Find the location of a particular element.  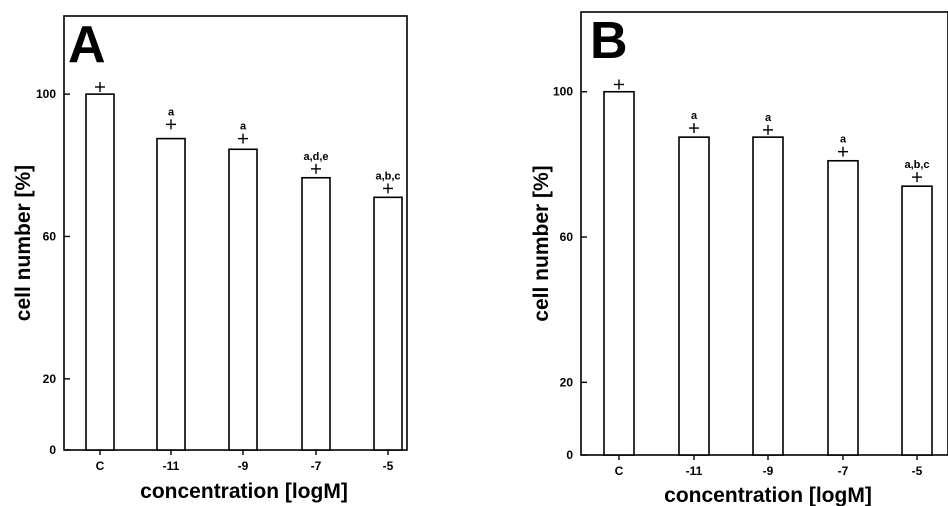

panel-label: A is located at coordinates (87, 45).